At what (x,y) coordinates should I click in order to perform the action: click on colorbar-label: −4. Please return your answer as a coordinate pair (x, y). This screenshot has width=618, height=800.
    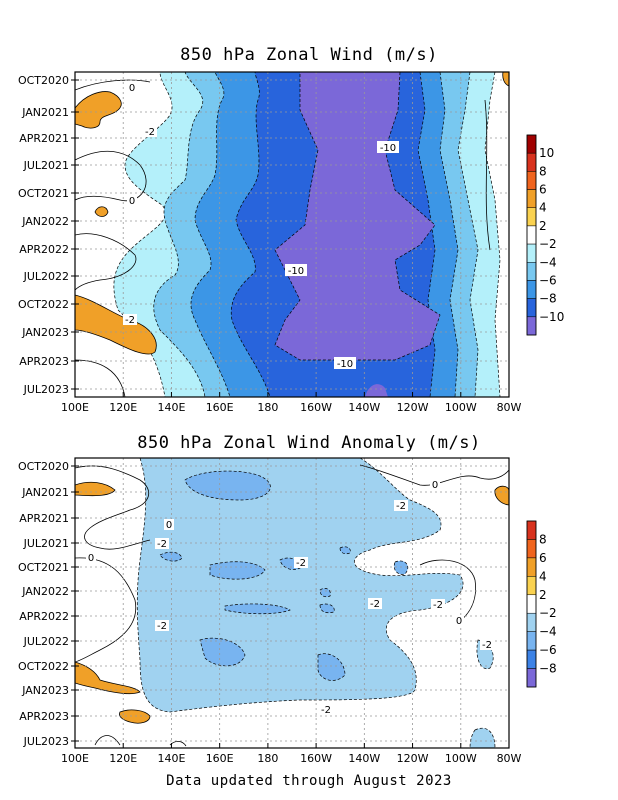
    Looking at the image, I should click on (548, 632).